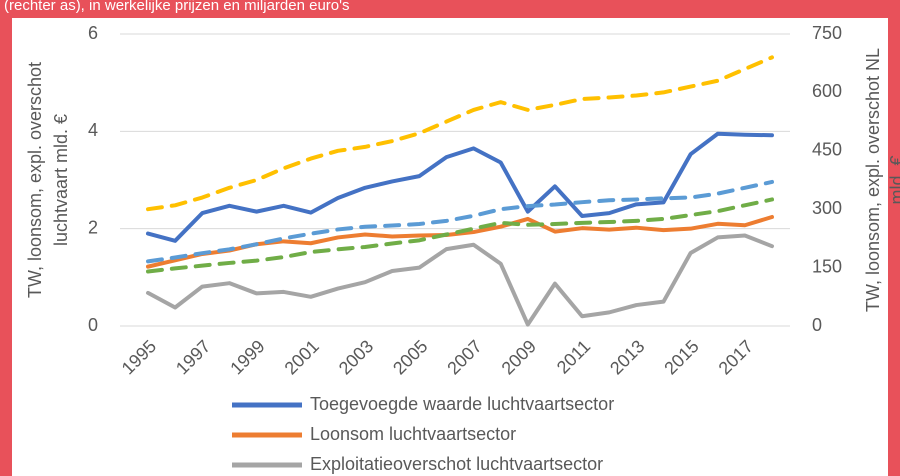 This screenshot has width=900, height=476. What do you see at coordinates (35, 180) in the screenshot?
I see `y-axis-label: TW, loonsom, expl. overschot` at bounding box center [35, 180].